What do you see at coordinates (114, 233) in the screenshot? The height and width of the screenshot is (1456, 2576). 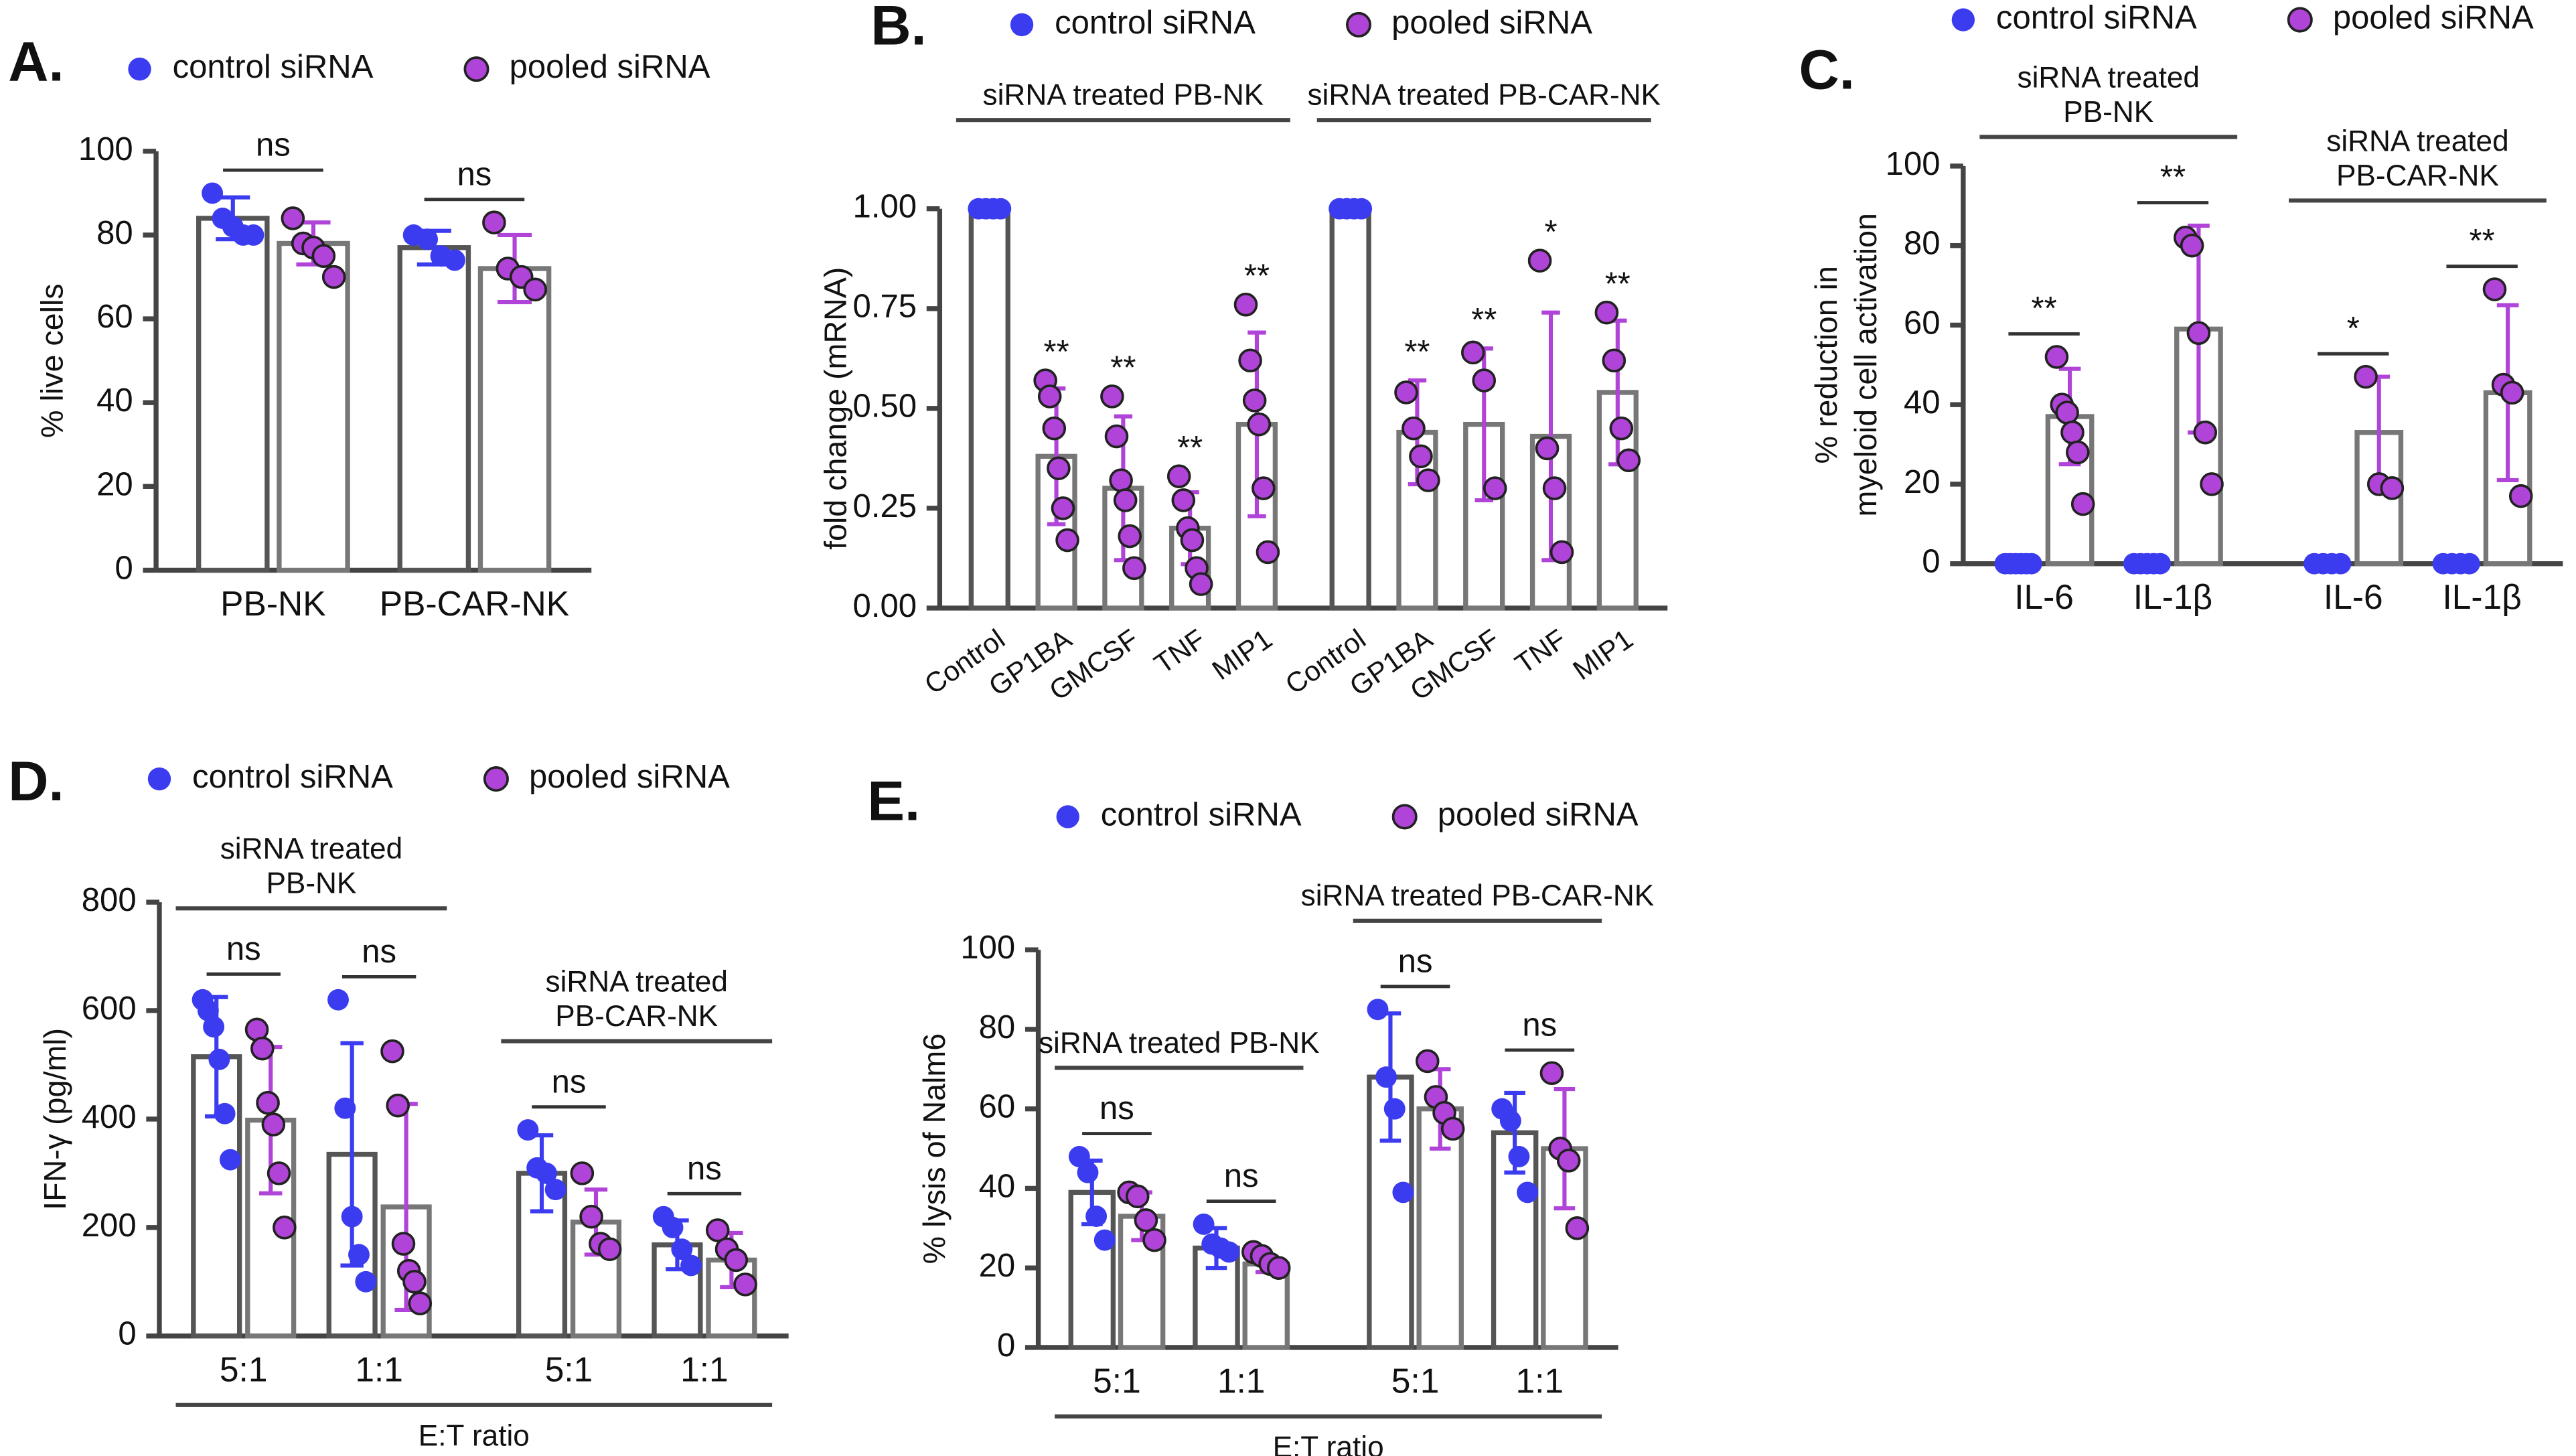 I see `y-tick-label: 80` at bounding box center [114, 233].